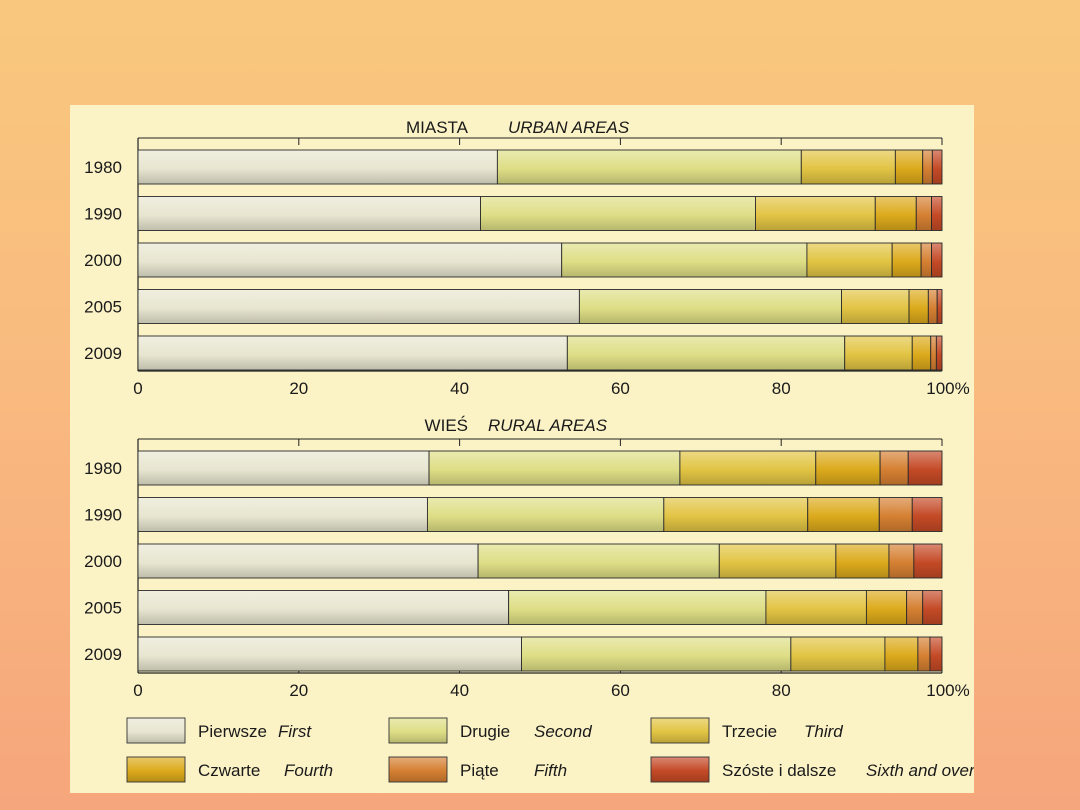  What do you see at coordinates (620, 388) in the screenshot?
I see `x-tick-label: 60` at bounding box center [620, 388].